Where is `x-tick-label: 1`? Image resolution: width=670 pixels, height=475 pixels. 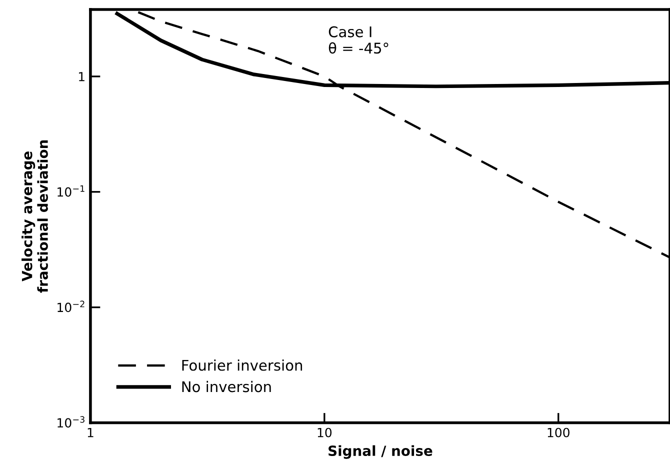
x-tick-label: 1 is located at coordinates (91, 433).